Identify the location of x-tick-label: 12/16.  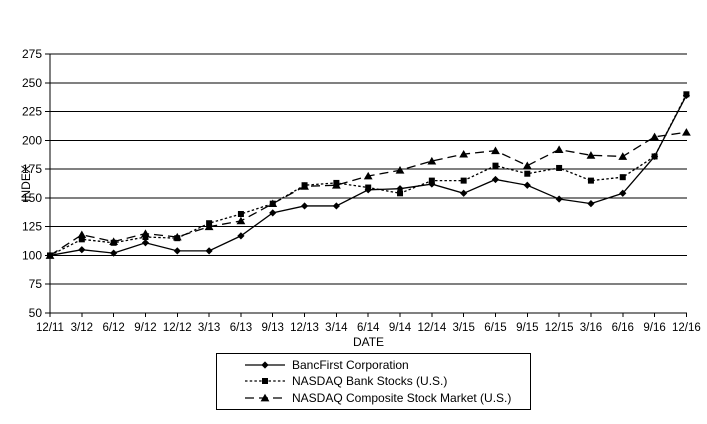
(686, 328).